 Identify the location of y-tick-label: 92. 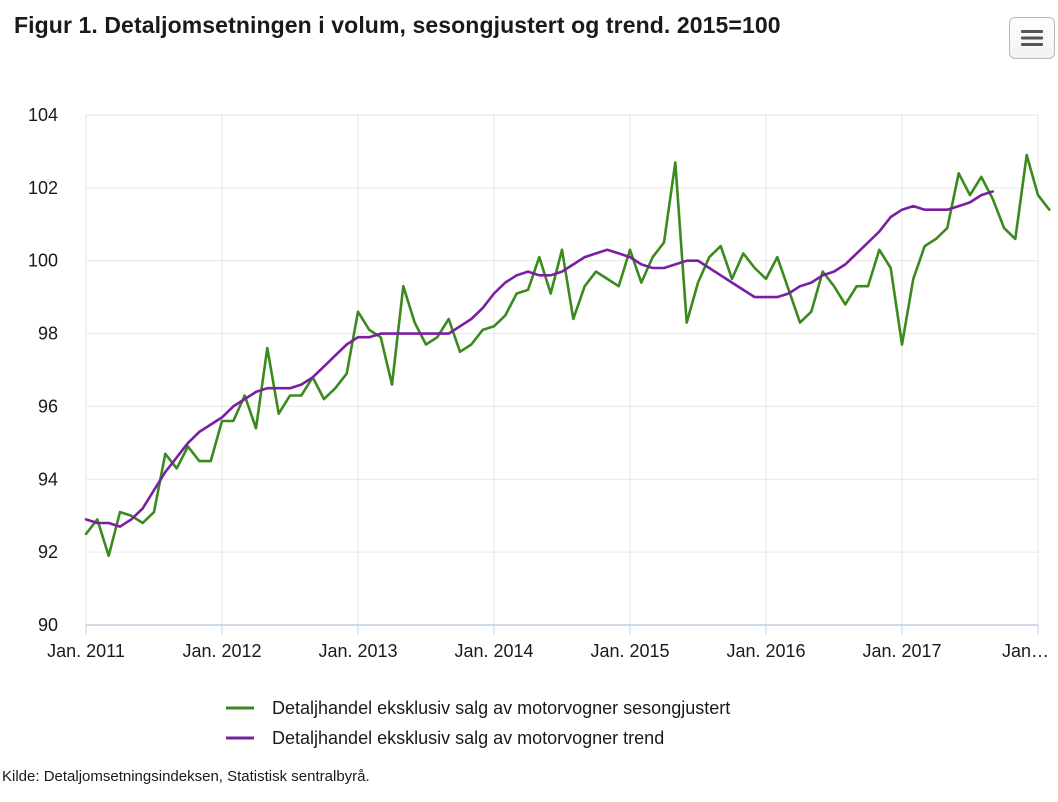
(48, 552).